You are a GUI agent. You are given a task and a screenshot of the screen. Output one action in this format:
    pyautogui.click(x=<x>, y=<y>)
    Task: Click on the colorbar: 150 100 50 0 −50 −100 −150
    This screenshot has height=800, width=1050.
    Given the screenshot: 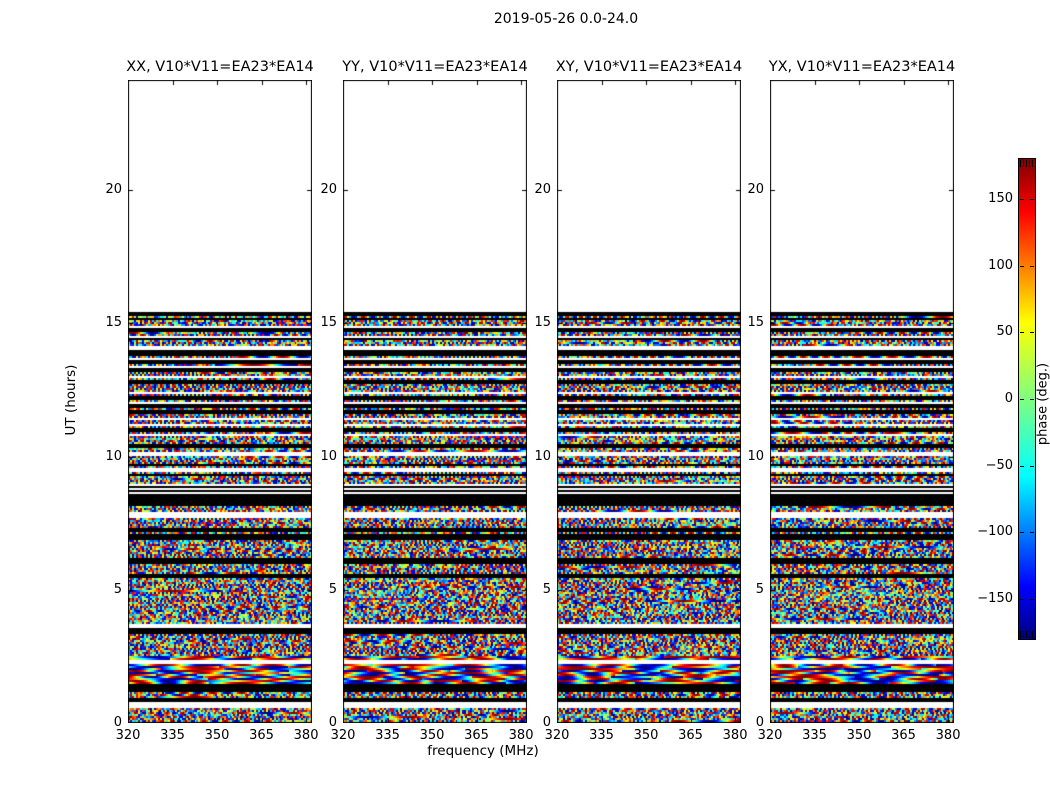 What is the action you would take?
    pyautogui.click(x=1006, y=399)
    